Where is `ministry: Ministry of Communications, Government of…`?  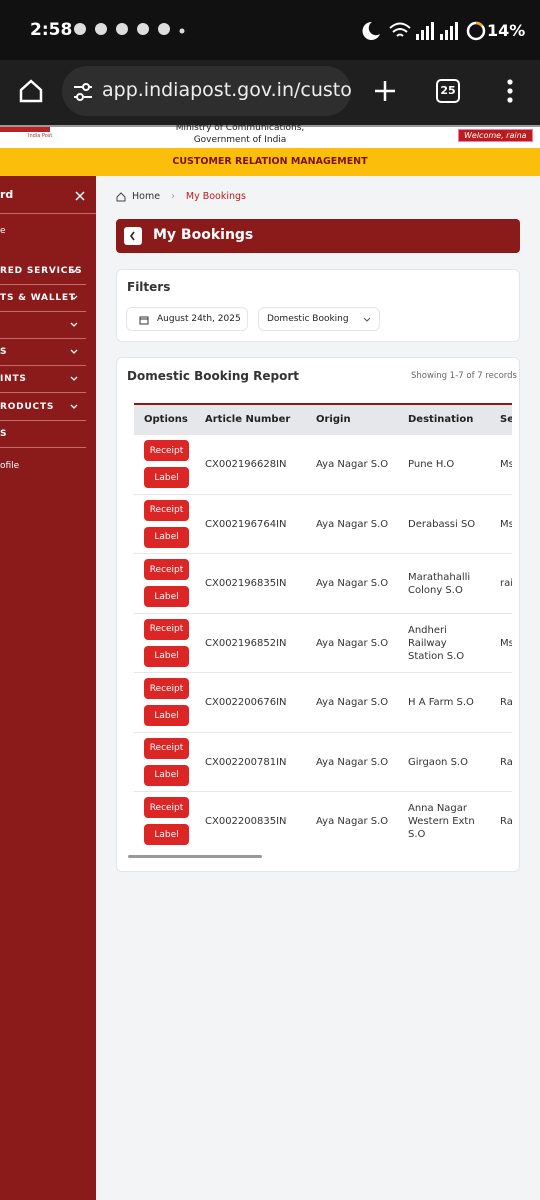
ministry: Ministry of Communications, Government of… is located at coordinates (240, 134).